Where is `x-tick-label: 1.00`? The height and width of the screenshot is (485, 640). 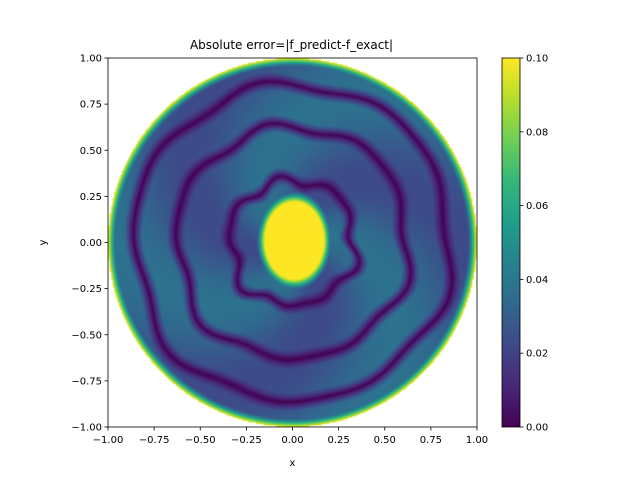 x-tick-label: 1.00 is located at coordinates (477, 440).